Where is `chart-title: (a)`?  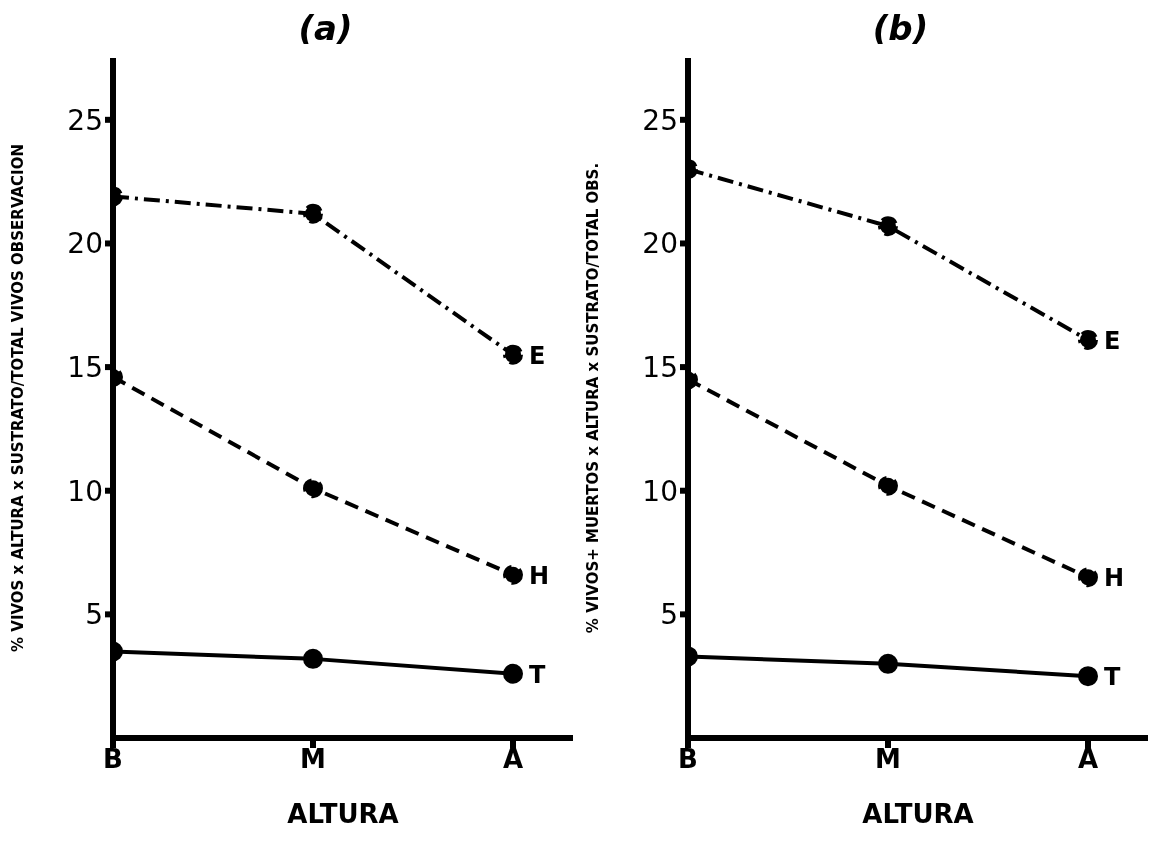 chart-title: (a) is located at coordinates (325, 29).